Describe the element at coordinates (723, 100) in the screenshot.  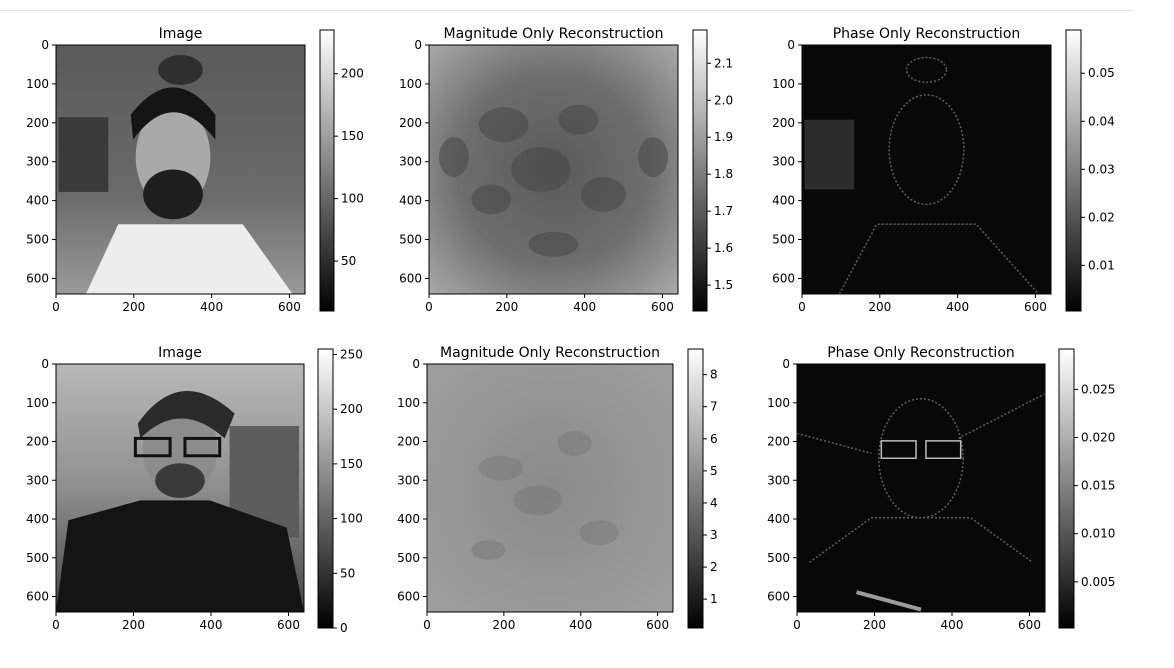
I see `colorbar-tick-label: 2.0` at that location.